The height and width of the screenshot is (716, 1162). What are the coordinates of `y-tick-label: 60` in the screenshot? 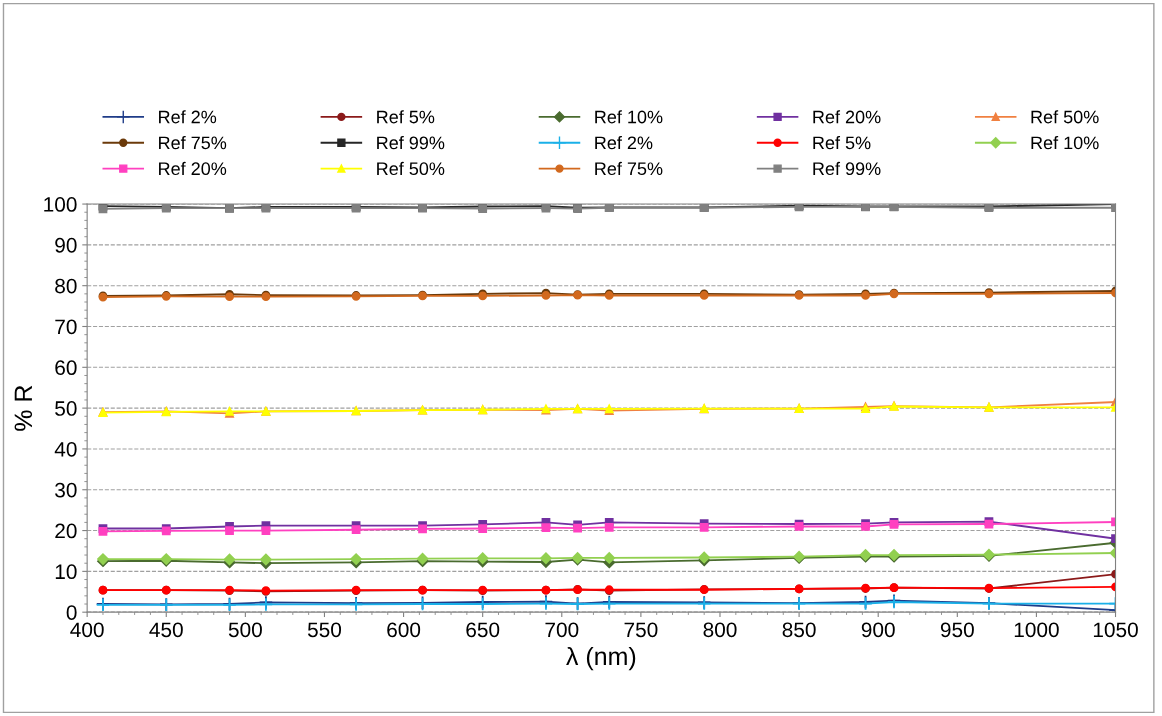 It's located at (66, 368).